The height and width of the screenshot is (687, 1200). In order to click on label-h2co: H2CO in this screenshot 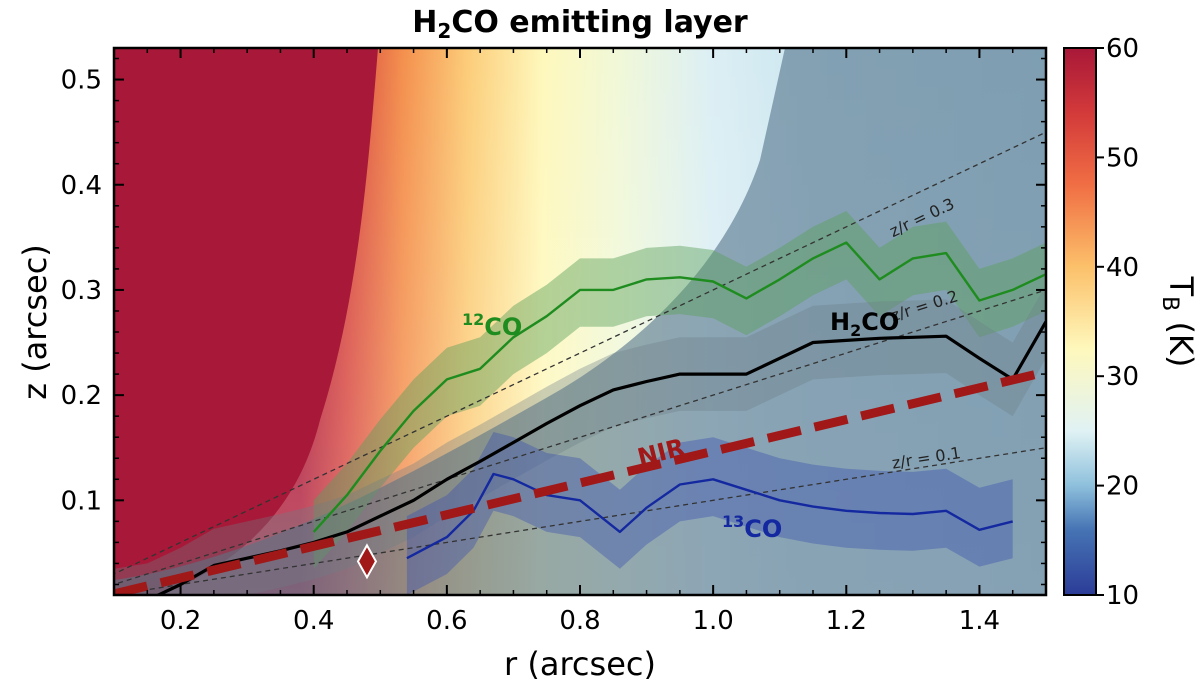, I will do `click(864, 324)`.